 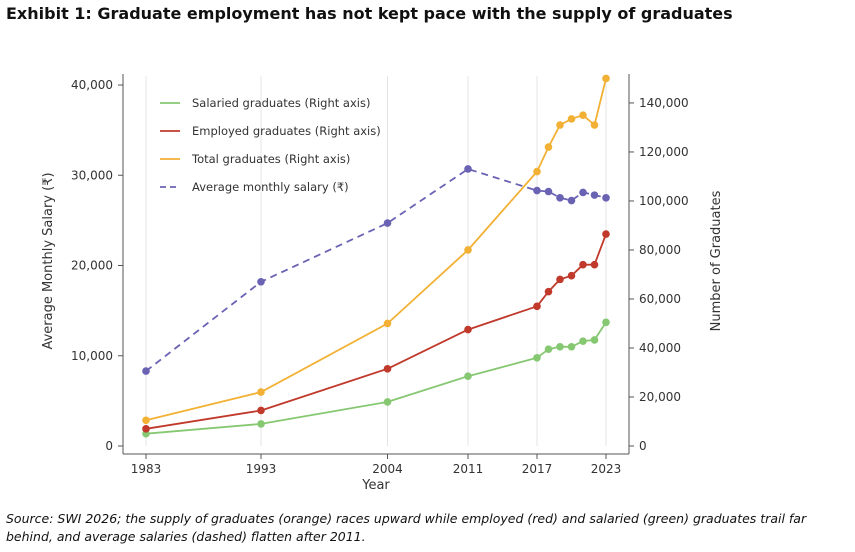 What do you see at coordinates (643, 446) in the screenshot?
I see `y-right-tick-label-0: 0` at bounding box center [643, 446].